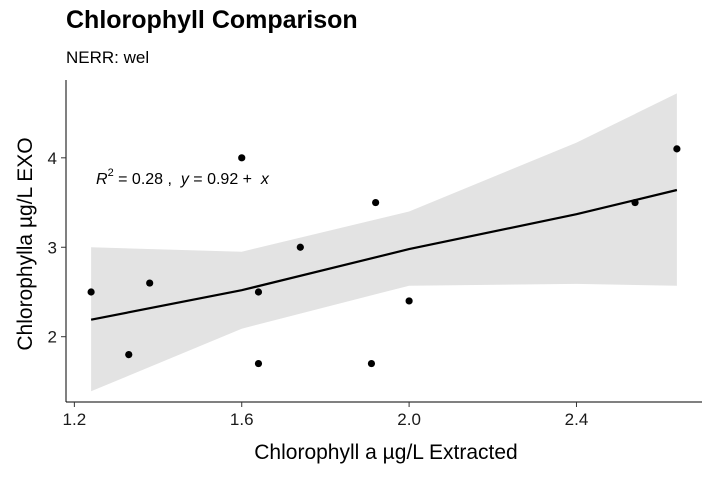 The height and width of the screenshot is (480, 720). What do you see at coordinates (75, 419) in the screenshot?
I see `x-tick-label: 1.2` at bounding box center [75, 419].